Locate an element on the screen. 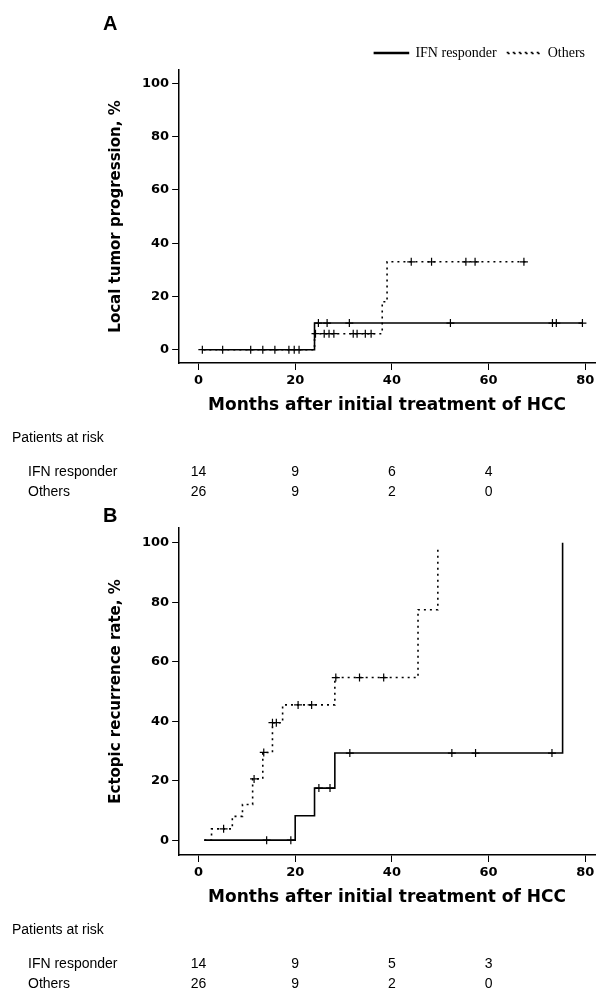  text: 4 is located at coordinates (488, 470).